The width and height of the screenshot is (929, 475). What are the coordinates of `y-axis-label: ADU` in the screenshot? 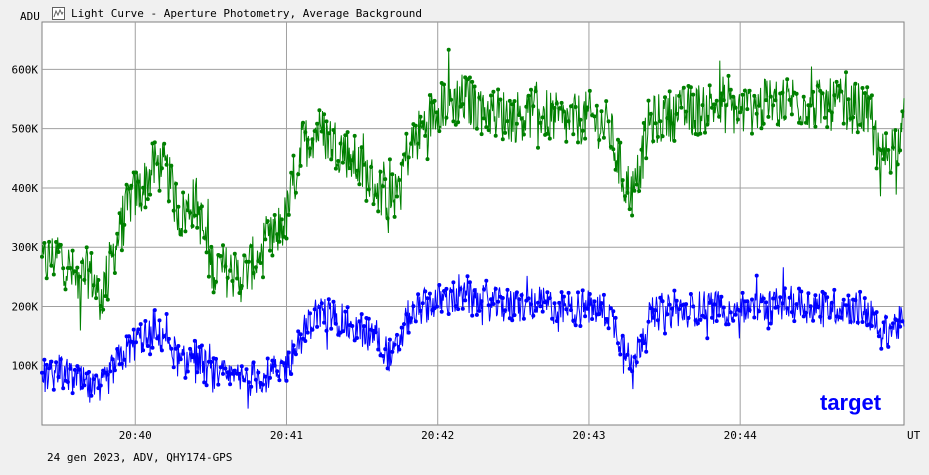 It's located at (30, 16).